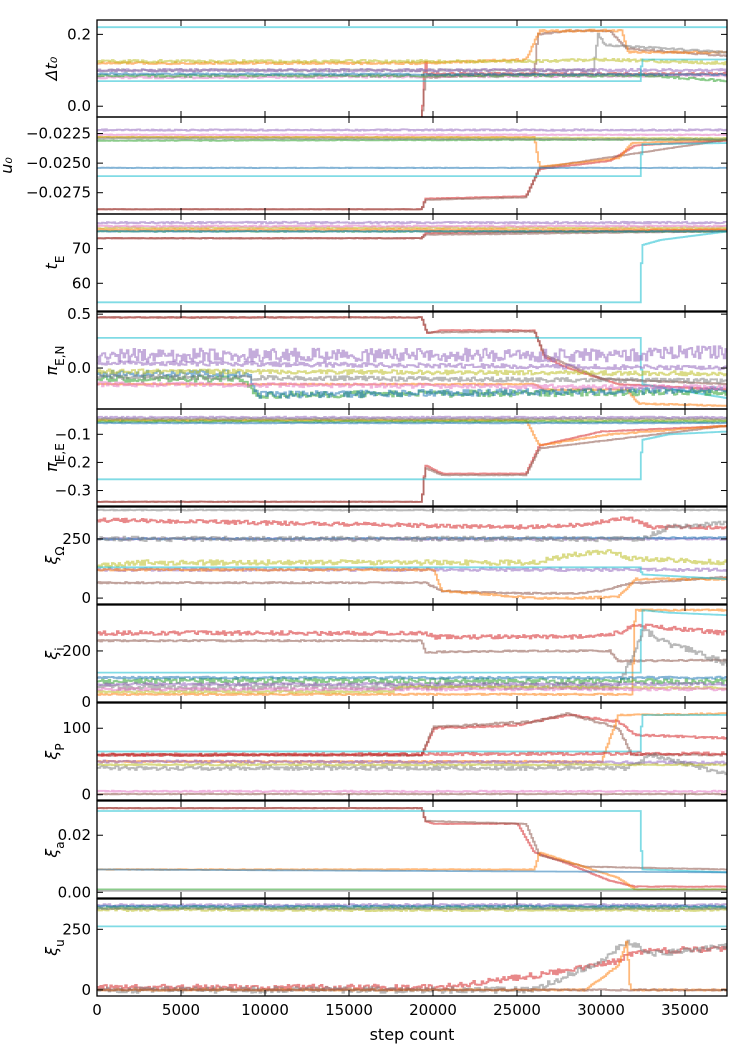  Describe the element at coordinates (54, 555) in the screenshot. I see `y-axis-label: ξΩ` at that location.